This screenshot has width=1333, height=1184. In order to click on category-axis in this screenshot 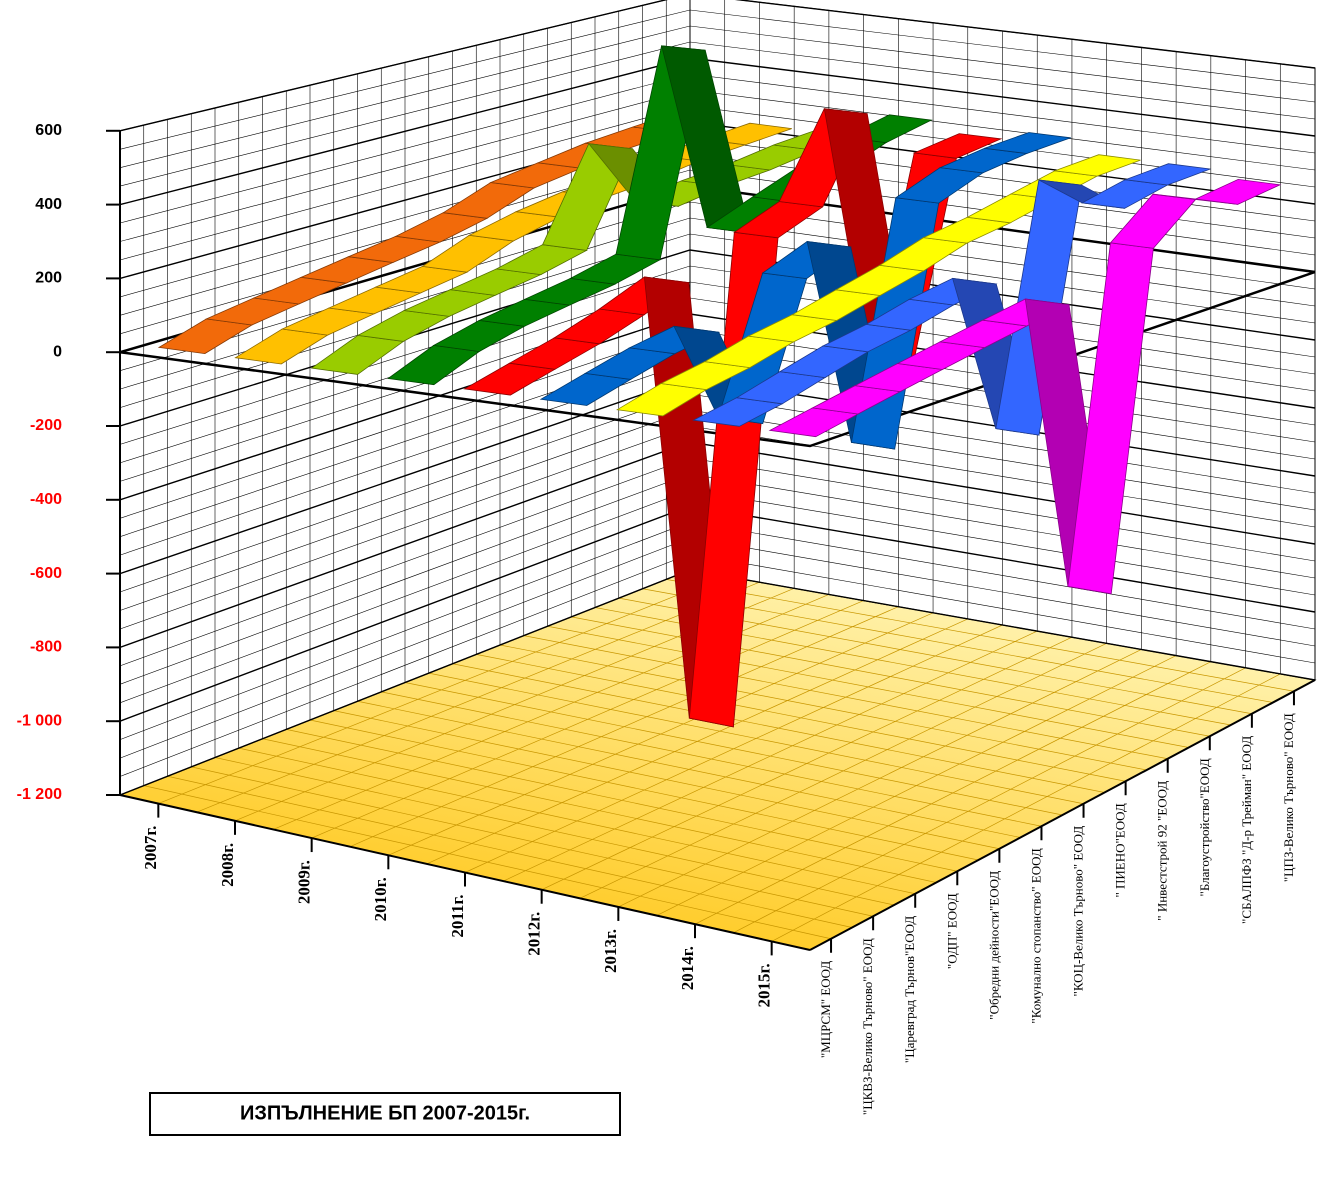, I will do `click(1062, 815)`.